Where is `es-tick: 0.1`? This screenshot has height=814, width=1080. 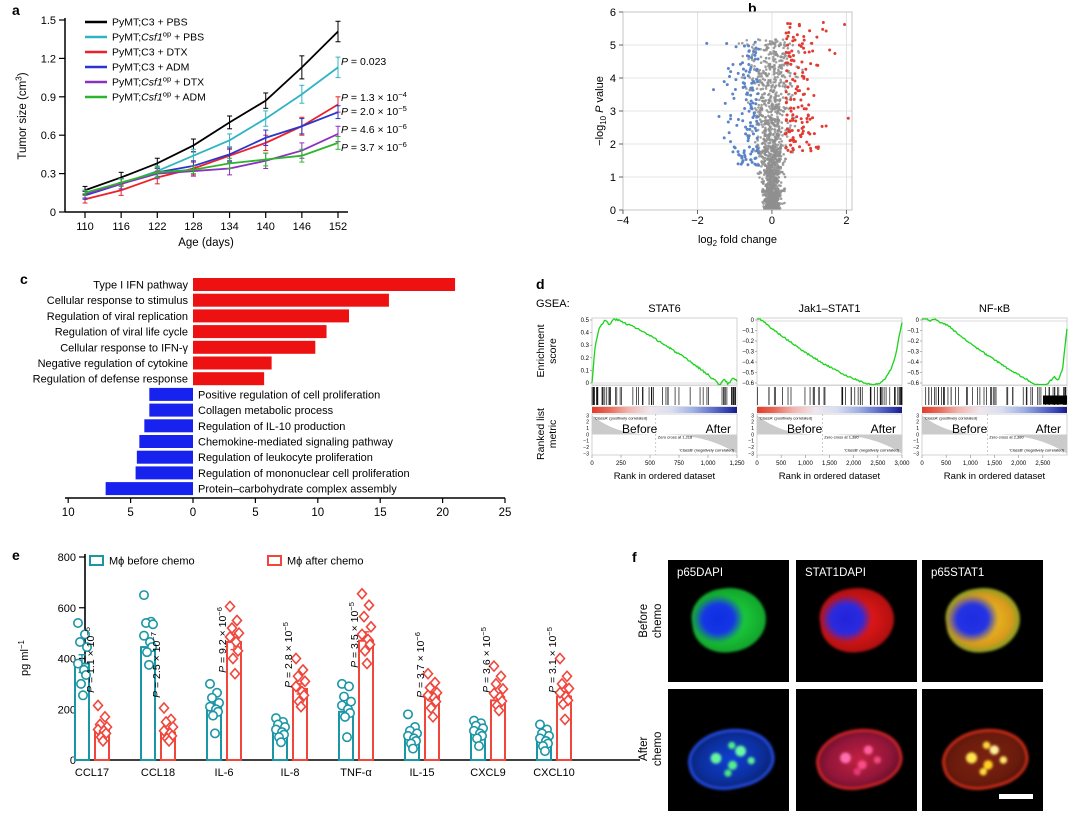 es-tick: 0.1 is located at coordinates (585, 371).